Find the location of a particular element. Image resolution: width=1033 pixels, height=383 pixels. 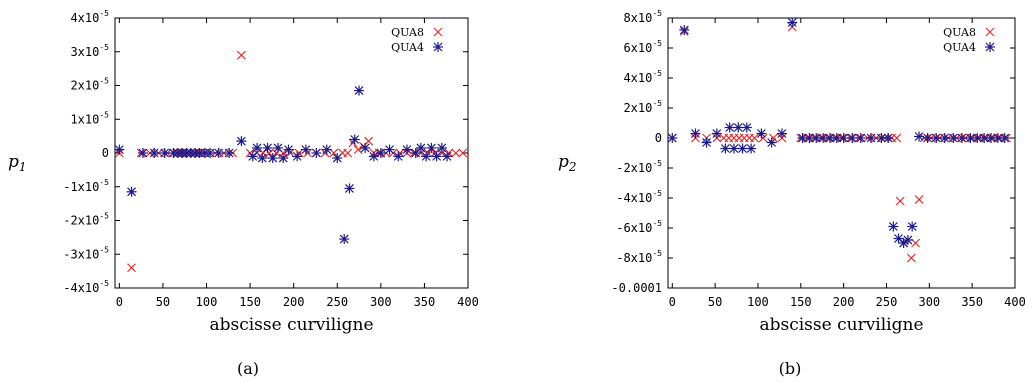

y-tick-label: 6x10⁻⁵ is located at coordinates (642, 47).